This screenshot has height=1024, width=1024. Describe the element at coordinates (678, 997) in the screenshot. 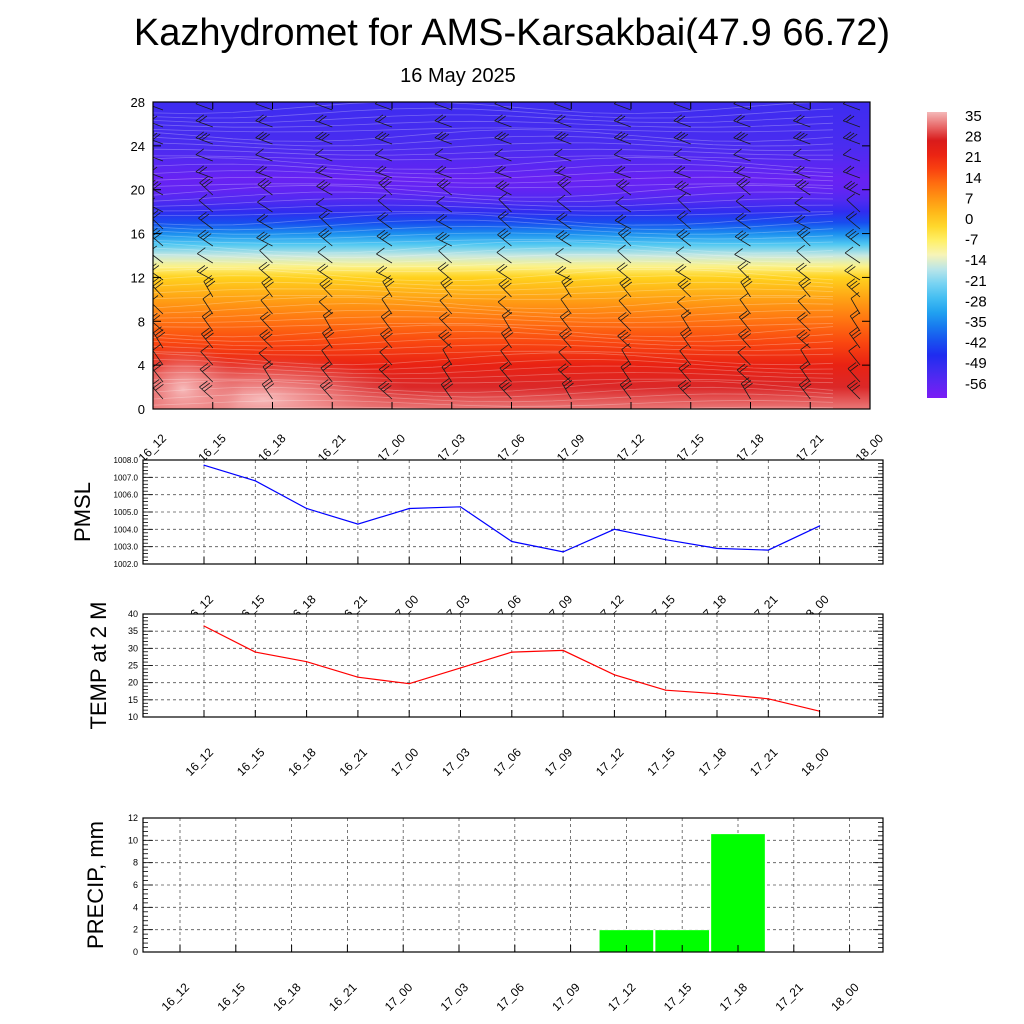

I see `x-tick-label: 17_15` at that location.